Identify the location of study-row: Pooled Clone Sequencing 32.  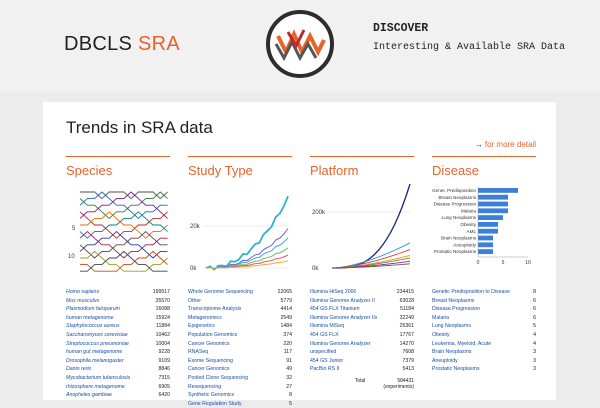
(240, 378).